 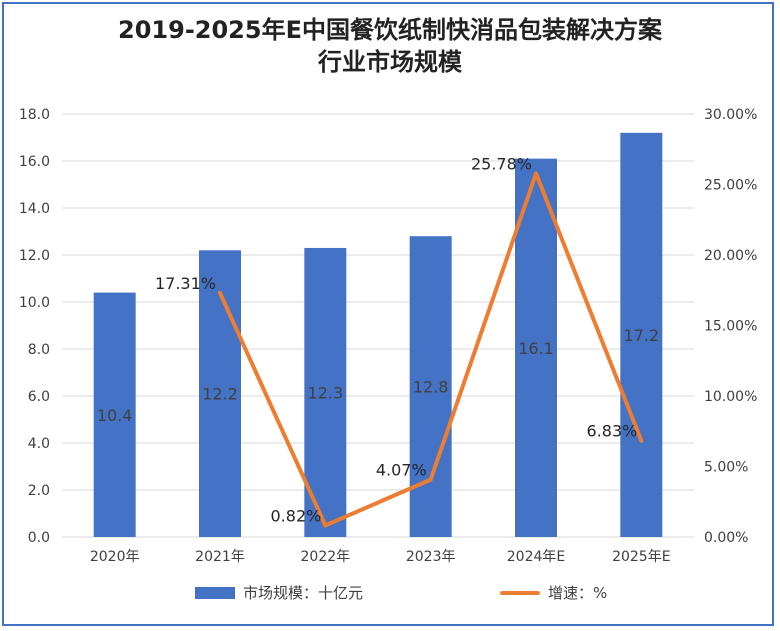 I want to click on line-value-label: 25.78%, so click(x=501, y=164).